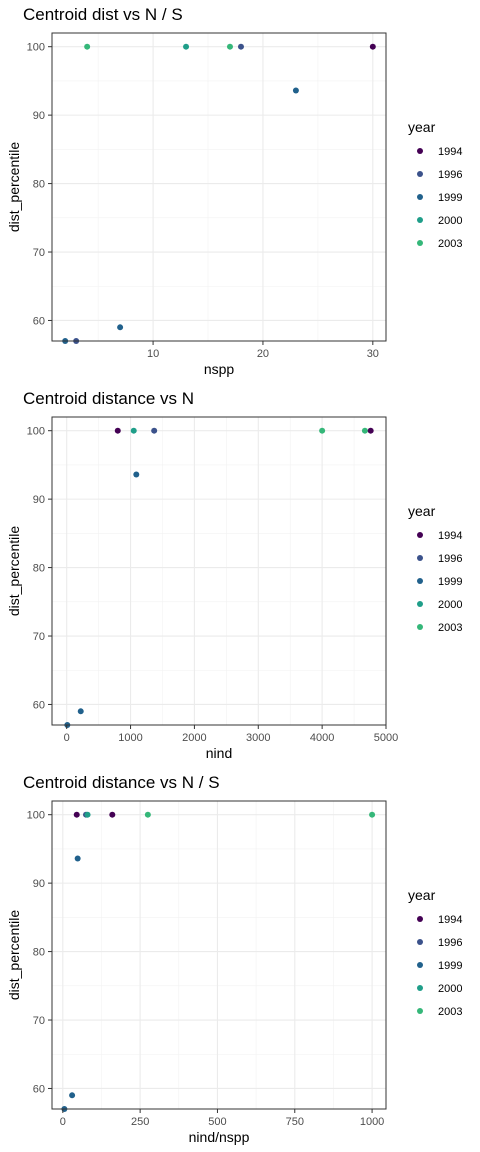 This screenshot has width=480, height=1152. I want to click on x-axis-title: nspp, so click(219, 369).